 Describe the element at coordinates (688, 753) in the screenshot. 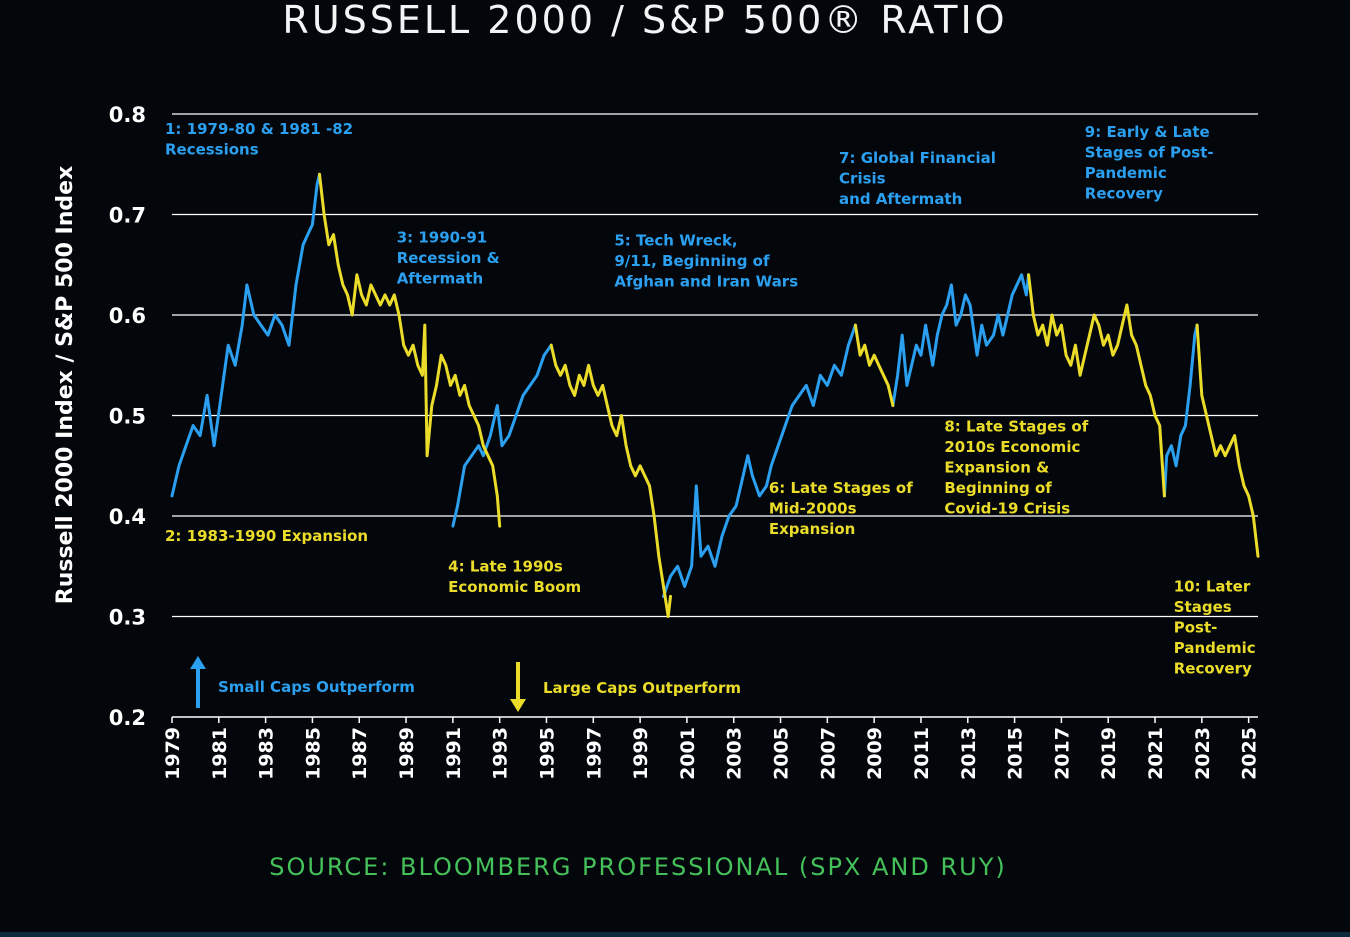

I see `x-tick-label: 2001` at that location.